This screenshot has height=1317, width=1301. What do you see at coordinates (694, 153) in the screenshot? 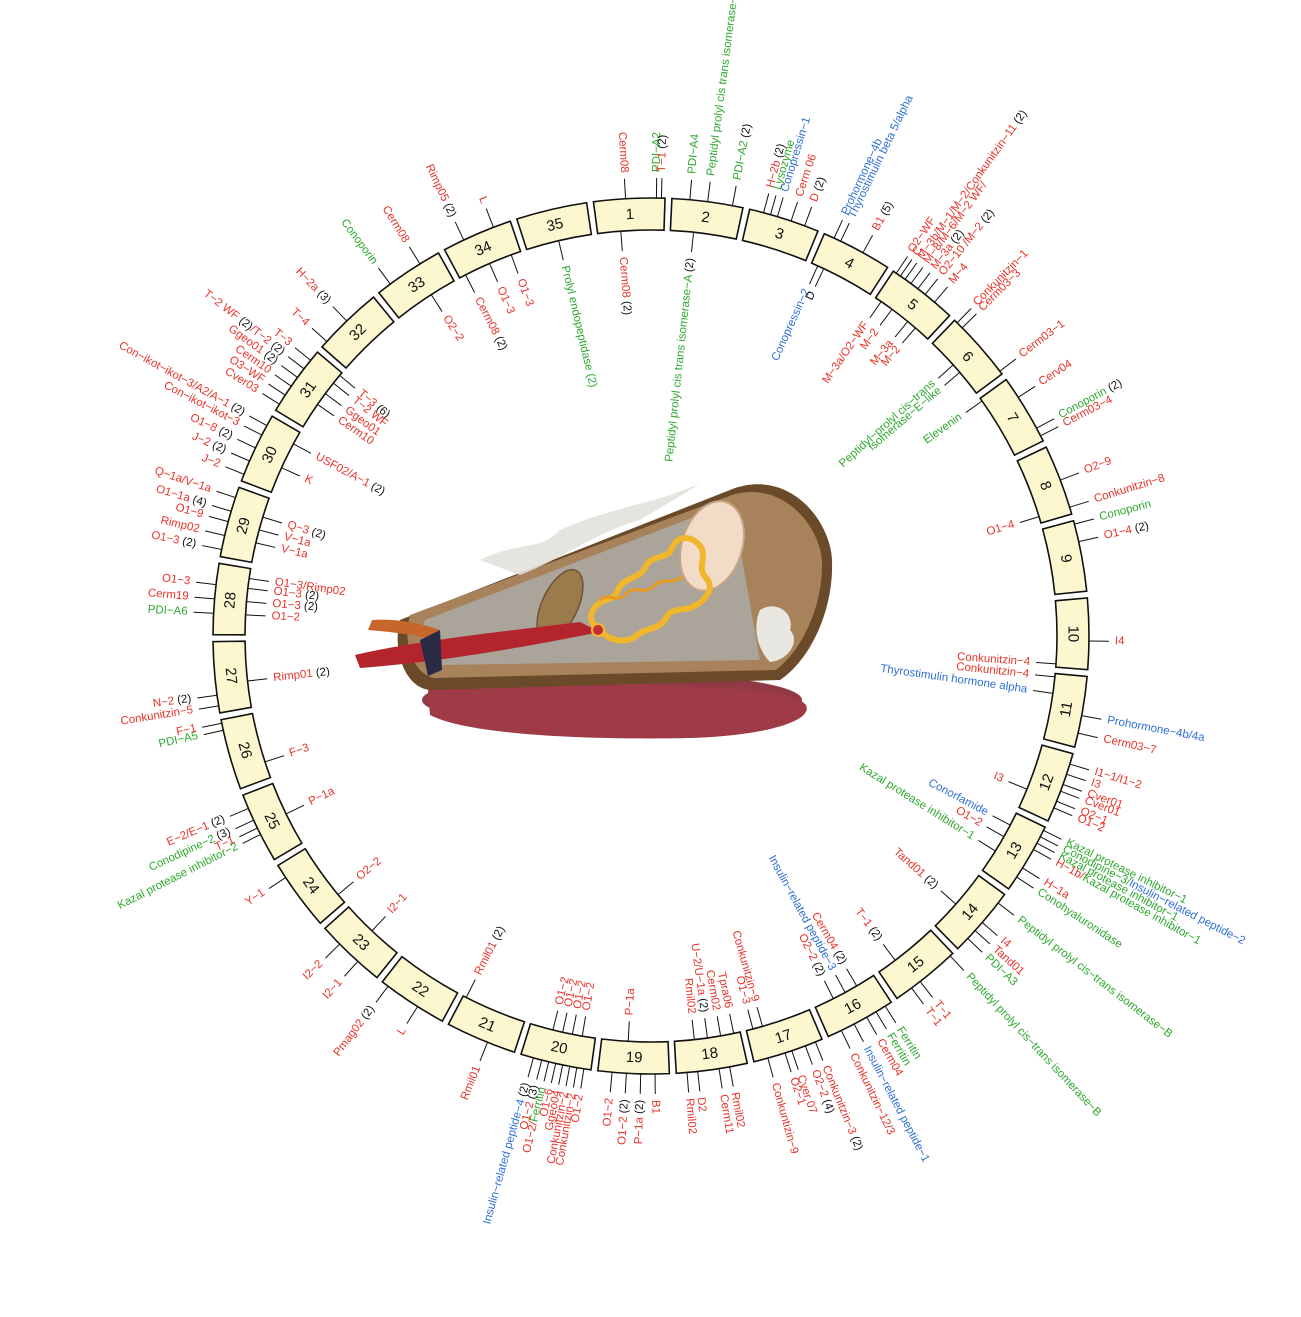
I see `gene-label: PDI−A4` at bounding box center [694, 153].